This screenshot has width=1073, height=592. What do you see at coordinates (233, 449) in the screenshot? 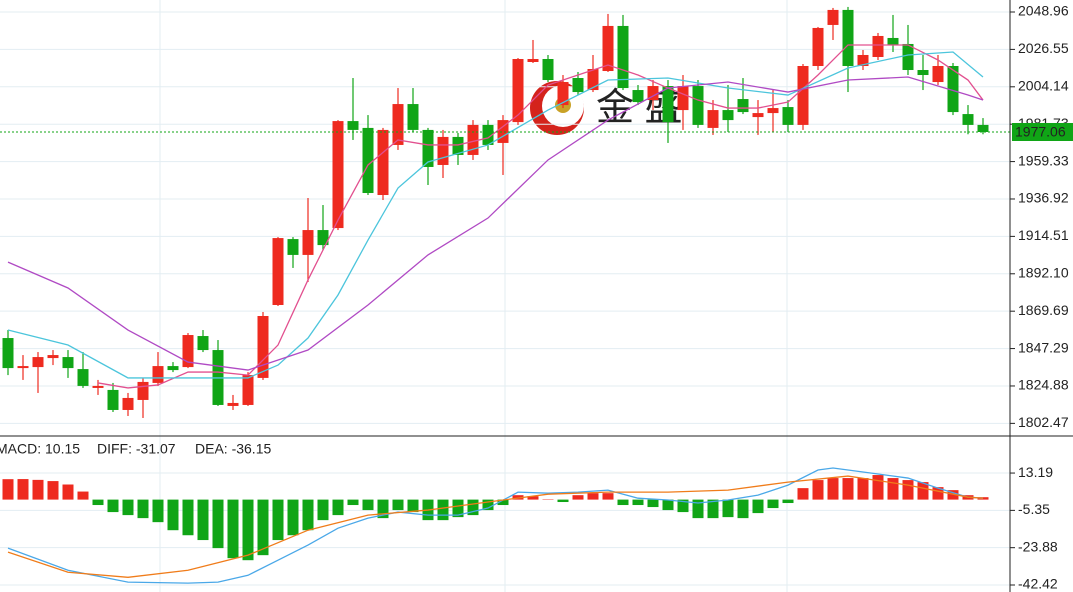
I see `indicator-readout: DEA: -36.15` at bounding box center [233, 449].